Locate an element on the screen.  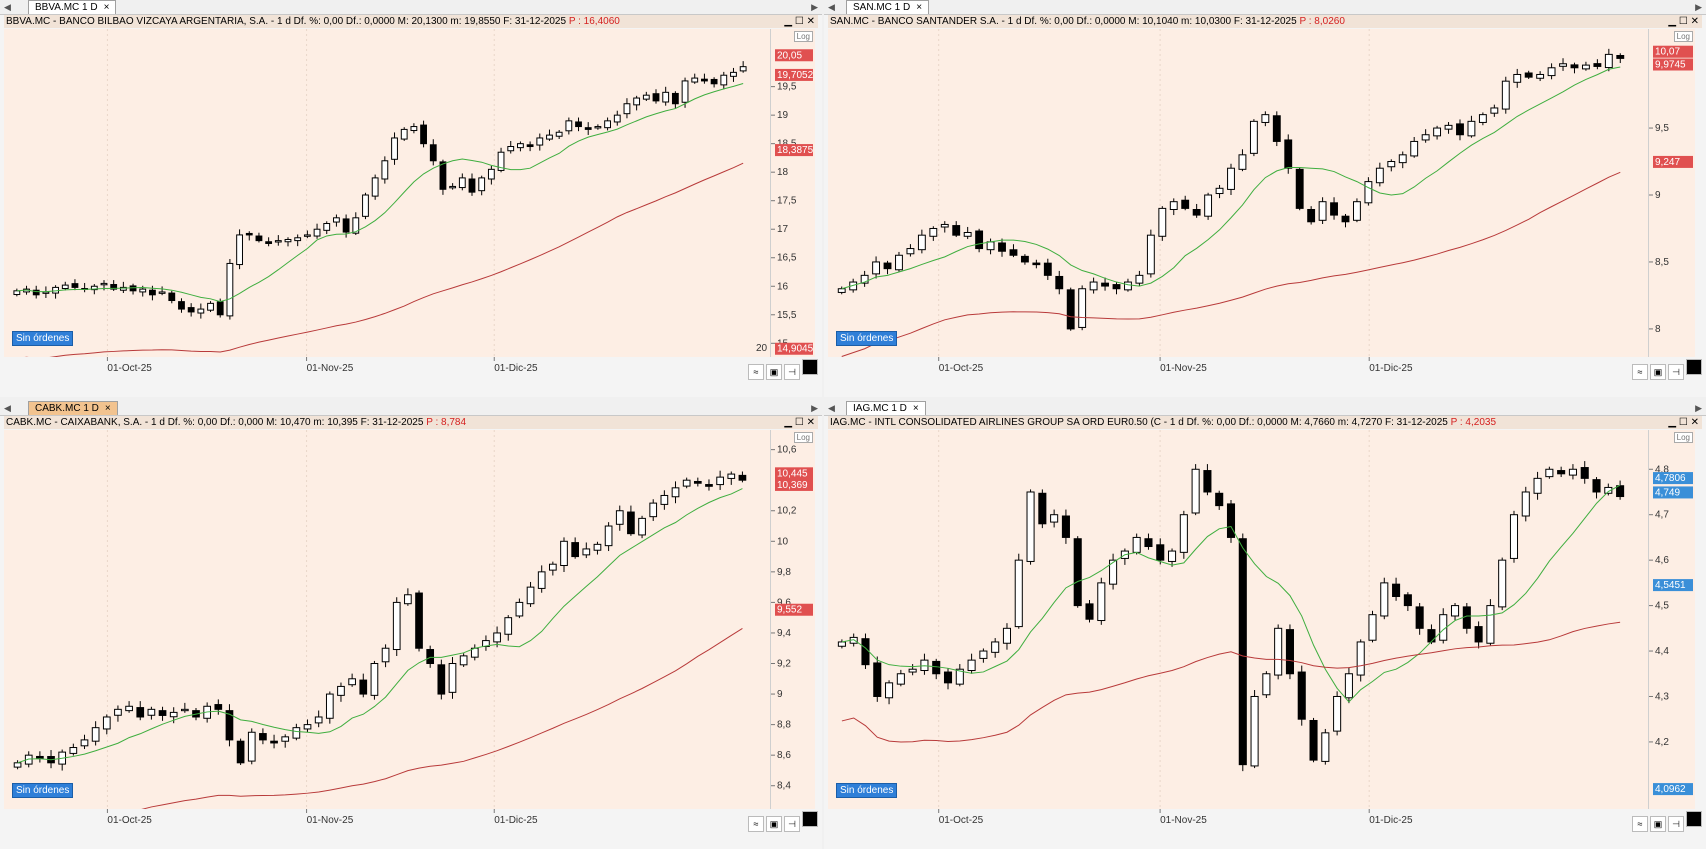
y-tick-label: 4,7 is located at coordinates (1662, 515).